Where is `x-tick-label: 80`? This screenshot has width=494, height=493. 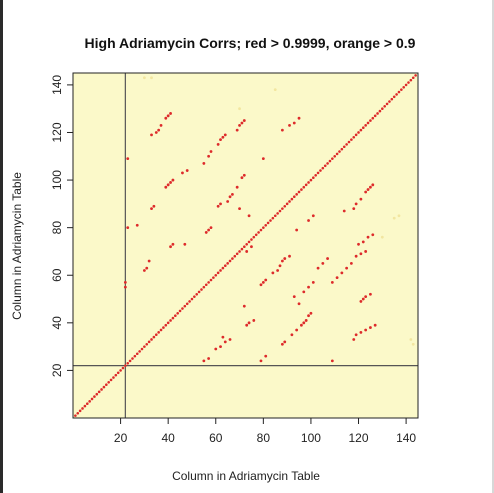
x-tick-label: 80 is located at coordinates (264, 438).